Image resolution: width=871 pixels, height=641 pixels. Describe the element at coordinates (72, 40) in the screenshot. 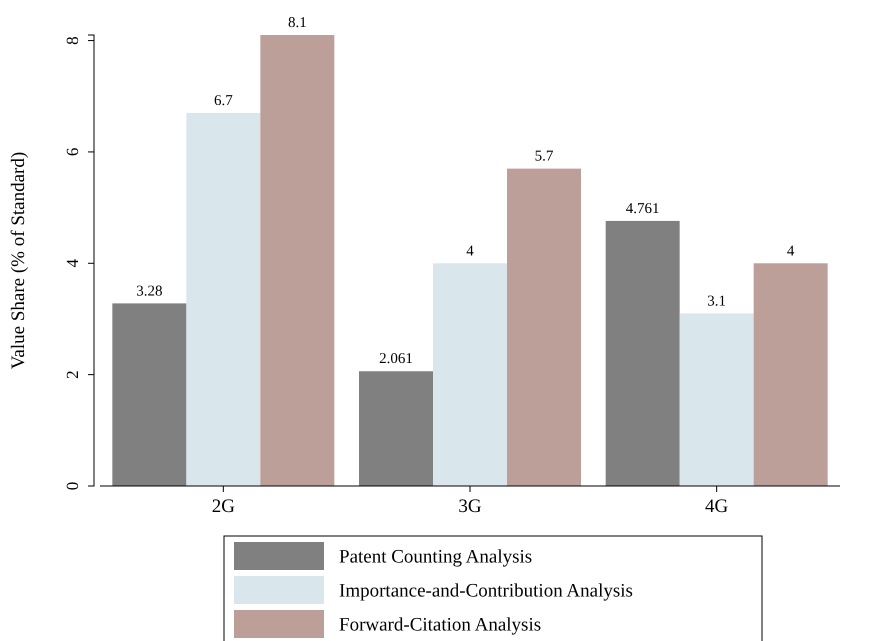

I see `y-tick-label: 8` at that location.